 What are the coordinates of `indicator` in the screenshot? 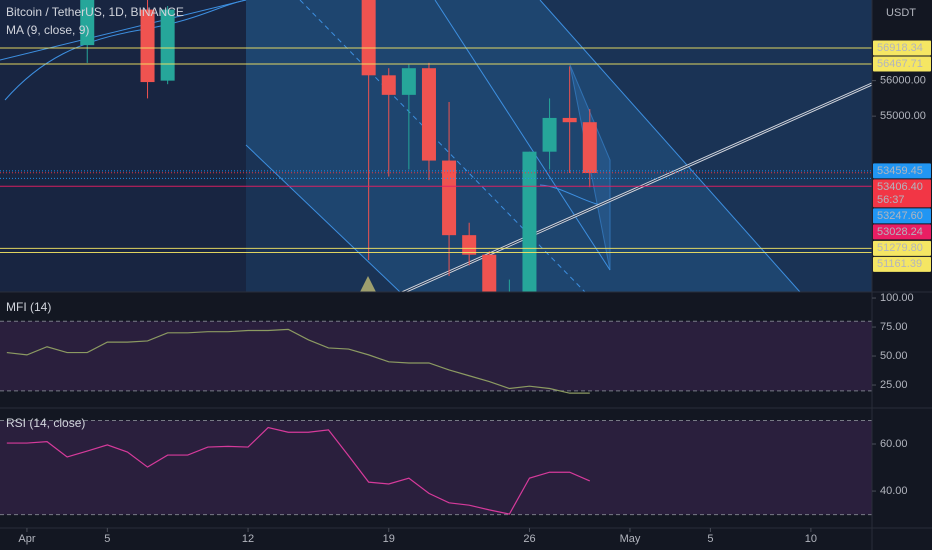 It's located at (436, 357).